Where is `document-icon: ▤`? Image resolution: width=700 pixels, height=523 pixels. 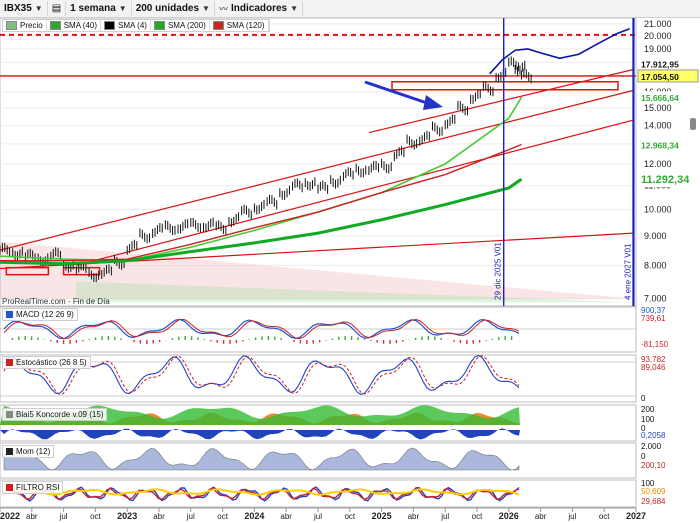
document-icon: ▤ is located at coordinates (56, 8).